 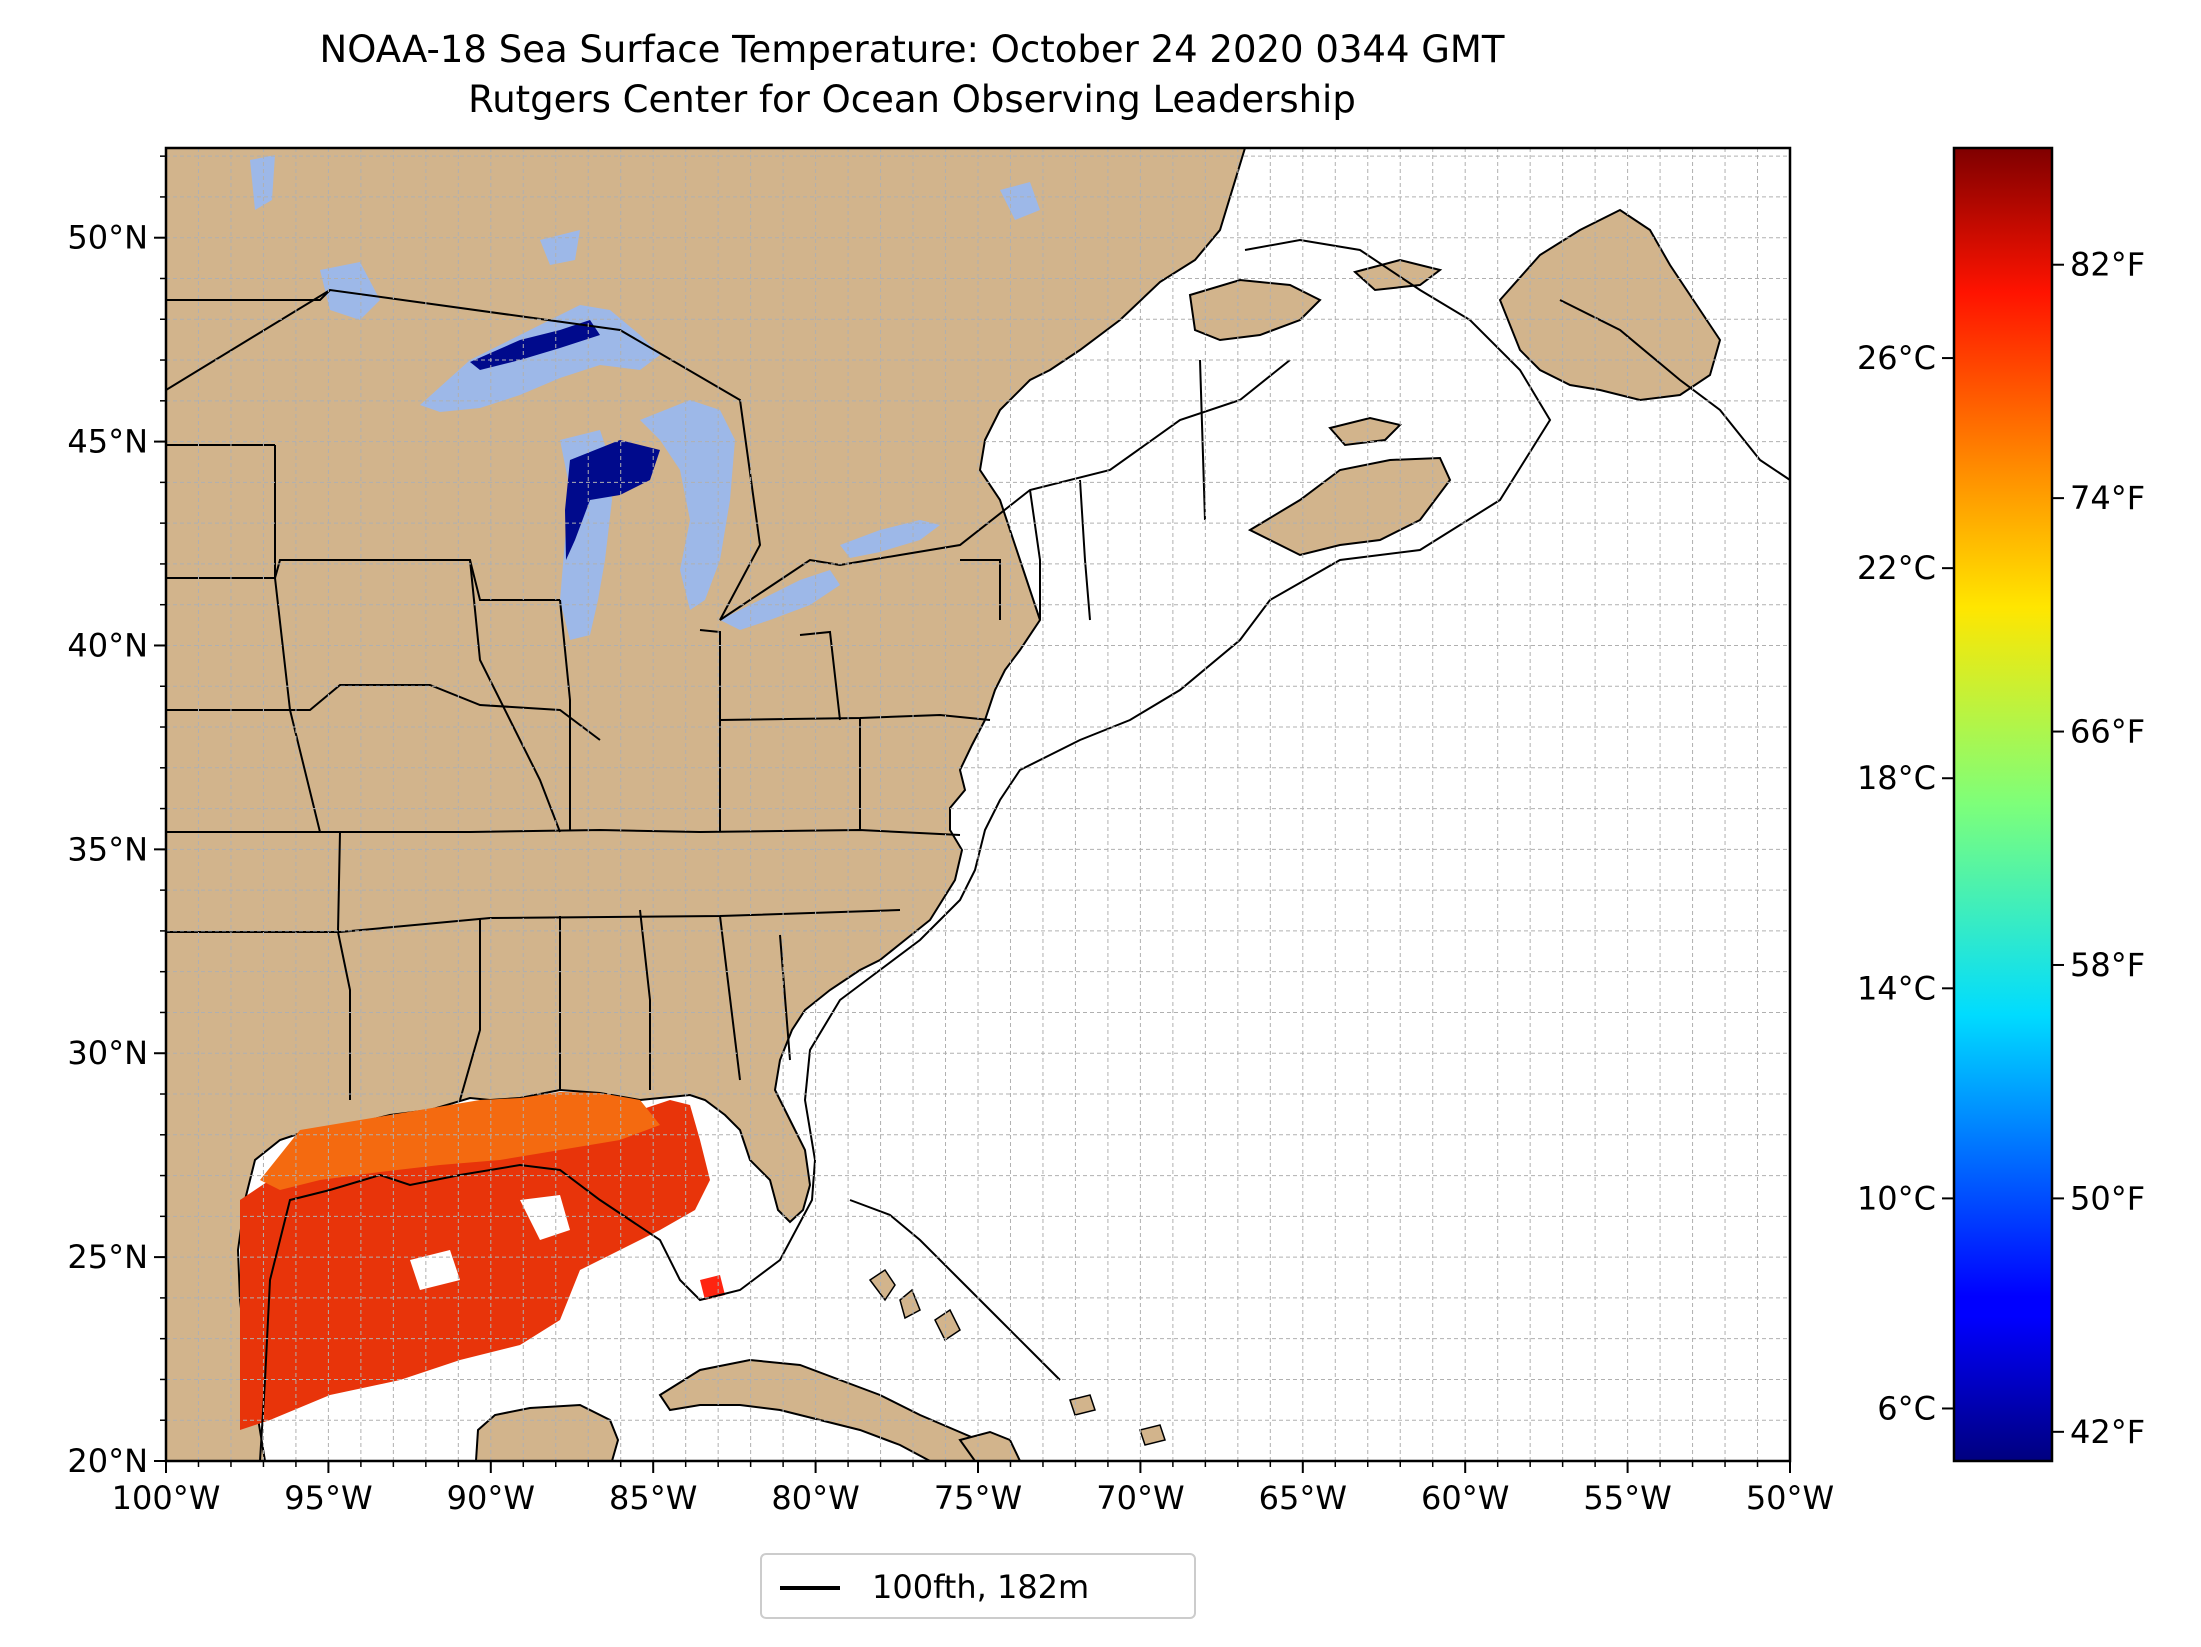 I want to click on colorbar-celsius-axis: 26°C 22°C 18°C 14°C 10°C 6°C, so click(x=1905, y=883).